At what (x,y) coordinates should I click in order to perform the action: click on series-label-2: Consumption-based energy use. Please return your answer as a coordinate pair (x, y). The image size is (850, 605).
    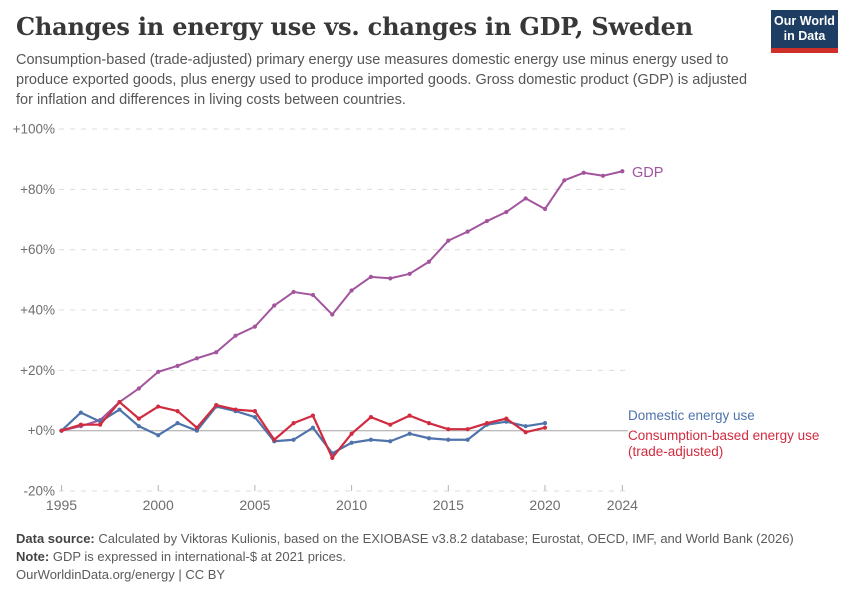
    Looking at the image, I should click on (723, 435).